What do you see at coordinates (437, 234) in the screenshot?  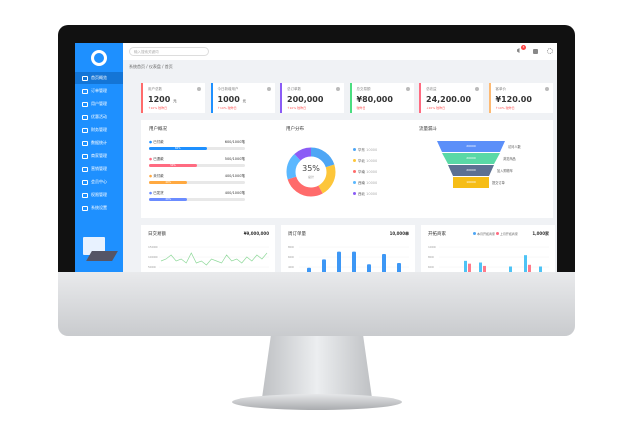 I see `merchant-title: 开拓商家` at bounding box center [437, 234].